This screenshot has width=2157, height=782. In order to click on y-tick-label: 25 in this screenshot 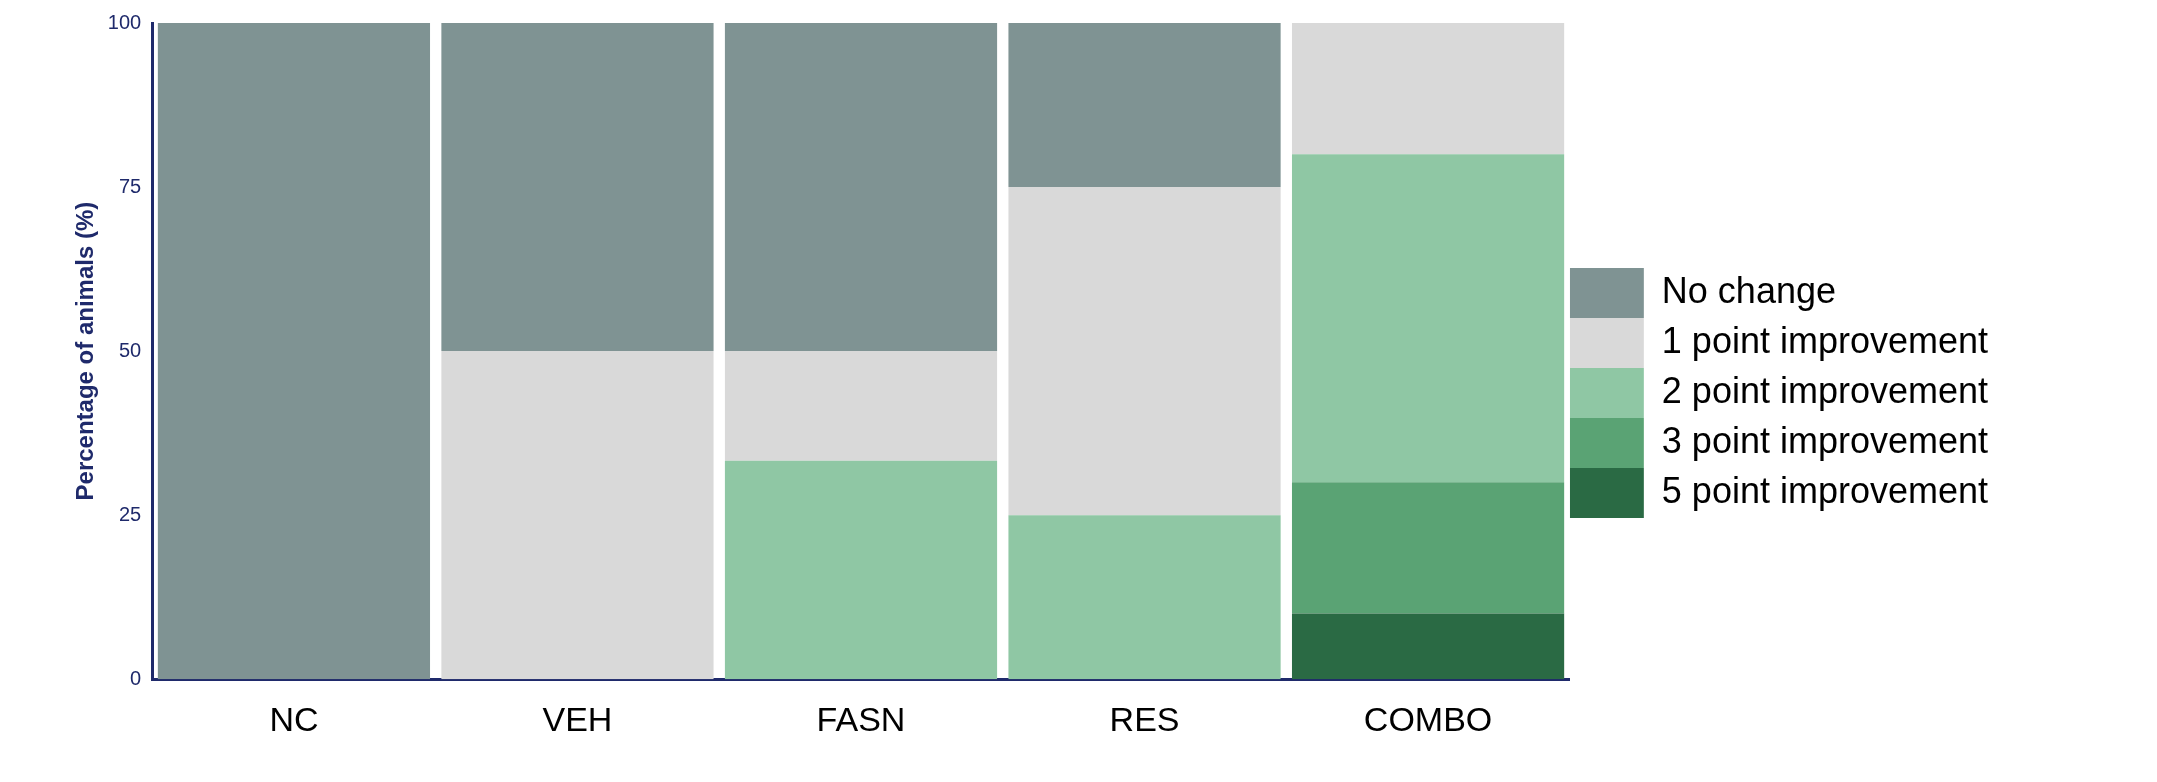, I will do `click(130, 513)`.